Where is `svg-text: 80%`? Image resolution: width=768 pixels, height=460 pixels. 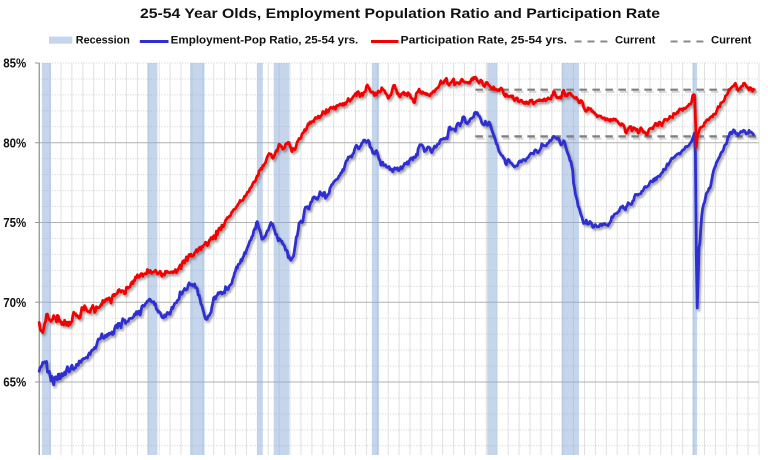
svg-text: 80% is located at coordinates (14, 143).